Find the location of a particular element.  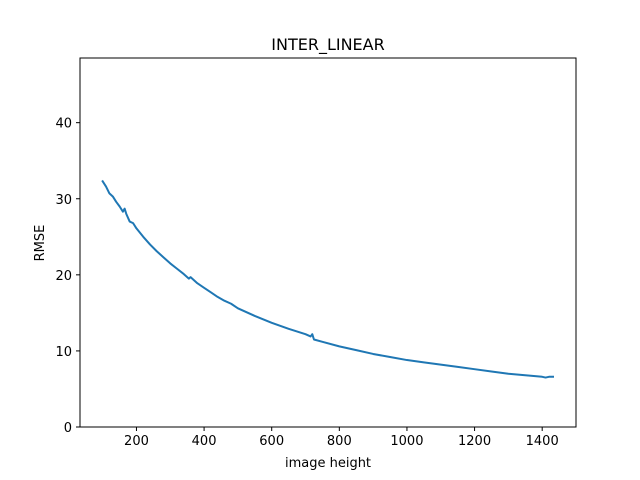

x-tick-label: 400 is located at coordinates (204, 441).